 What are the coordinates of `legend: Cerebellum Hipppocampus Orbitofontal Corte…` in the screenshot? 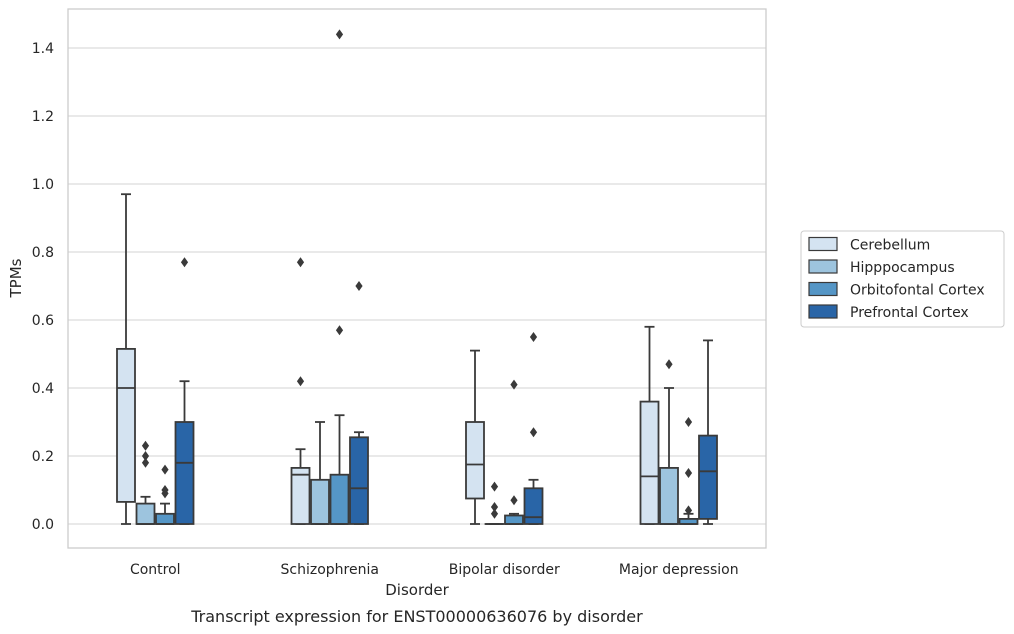 It's located at (902, 279).